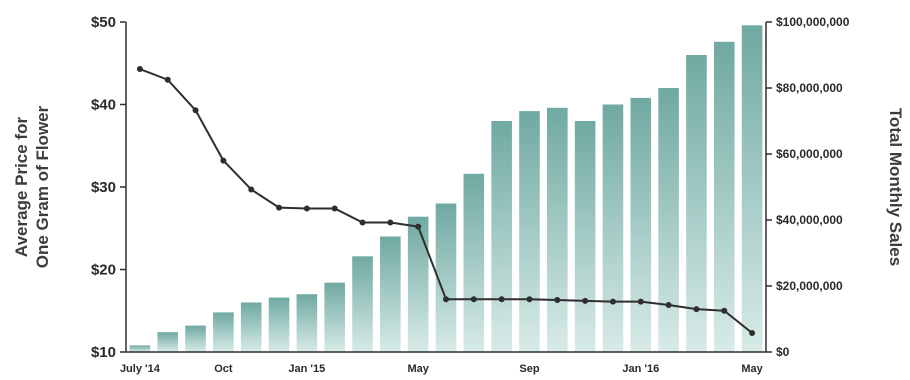 This screenshot has height=380, width=910. I want to click on right-tick-label: $80,000,000, so click(809, 88).